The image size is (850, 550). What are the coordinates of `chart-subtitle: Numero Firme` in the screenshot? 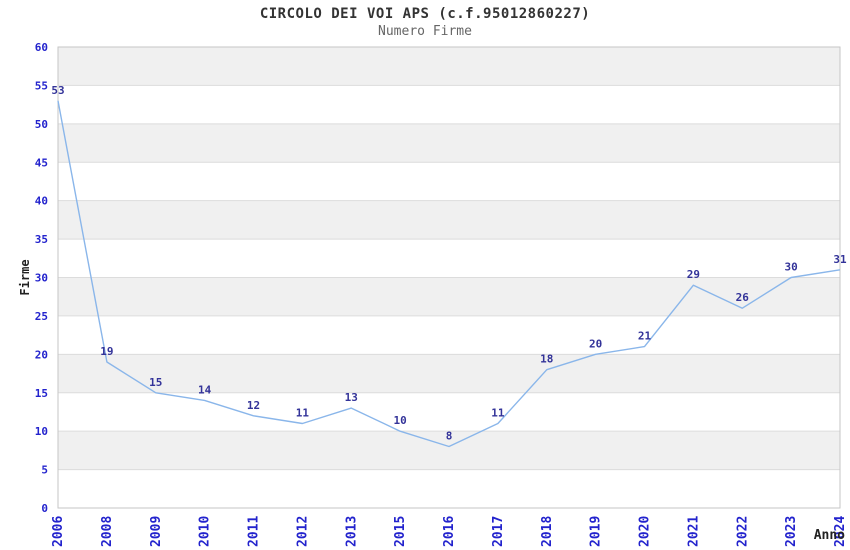 It's located at (425, 31).